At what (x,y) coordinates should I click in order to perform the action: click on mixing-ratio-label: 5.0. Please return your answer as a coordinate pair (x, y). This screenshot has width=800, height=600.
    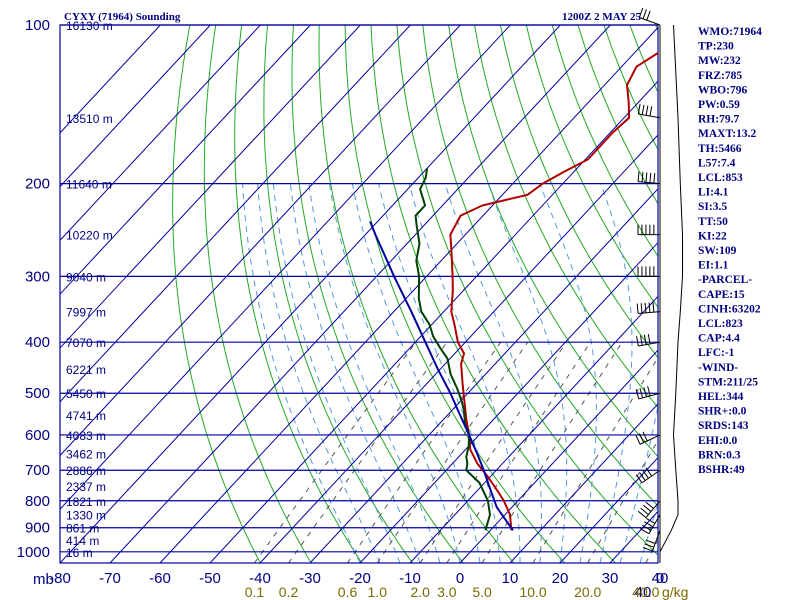
    Looking at the image, I should click on (482, 592).